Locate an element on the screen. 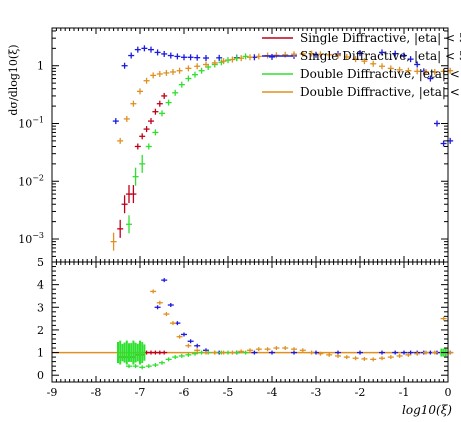 Image resolution: width=461 pixels, height=422 pixels. ratio-tick-label: 0 is located at coordinates (40, 375).